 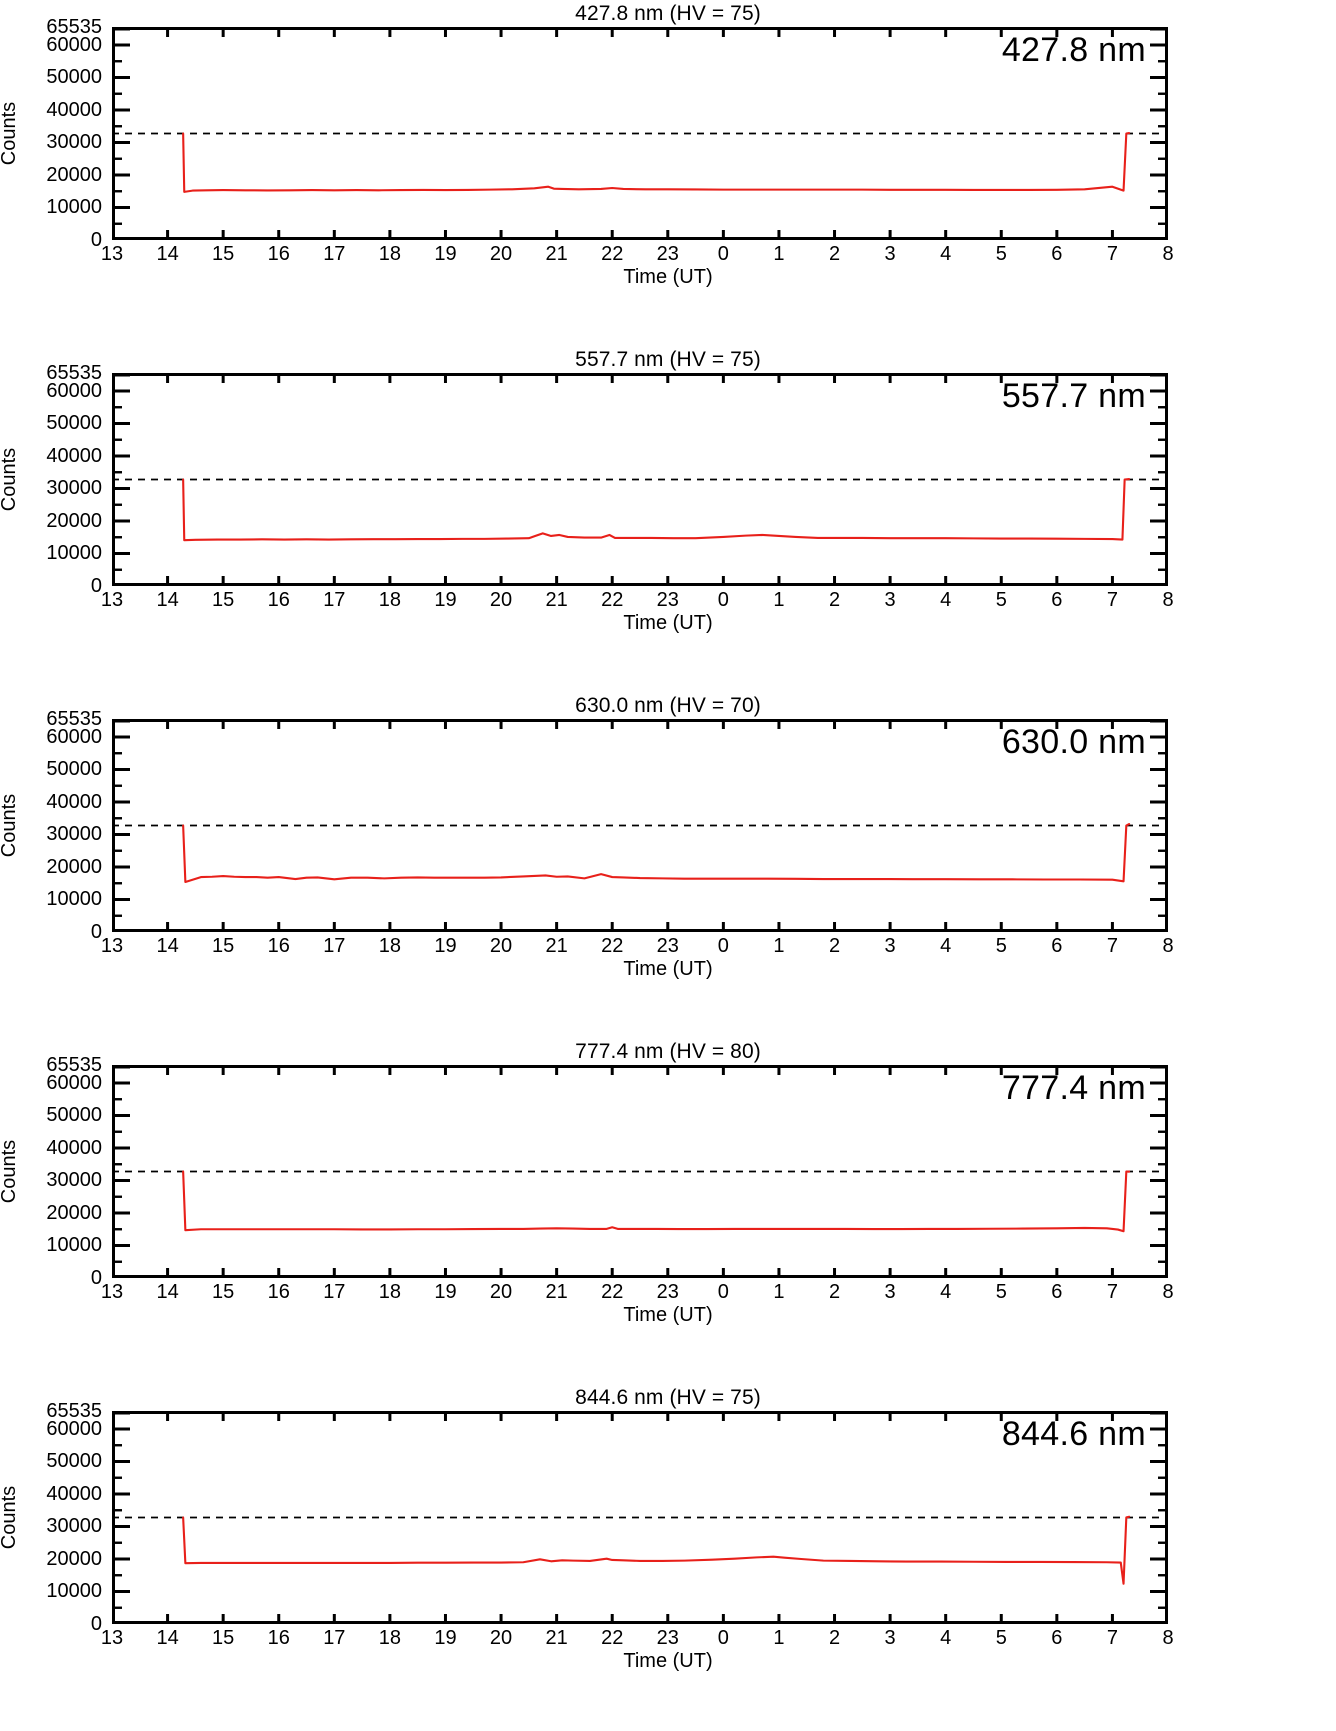 What do you see at coordinates (668, 359) in the screenshot?
I see `panel-title: 557.7 nm (HV = 75)` at bounding box center [668, 359].